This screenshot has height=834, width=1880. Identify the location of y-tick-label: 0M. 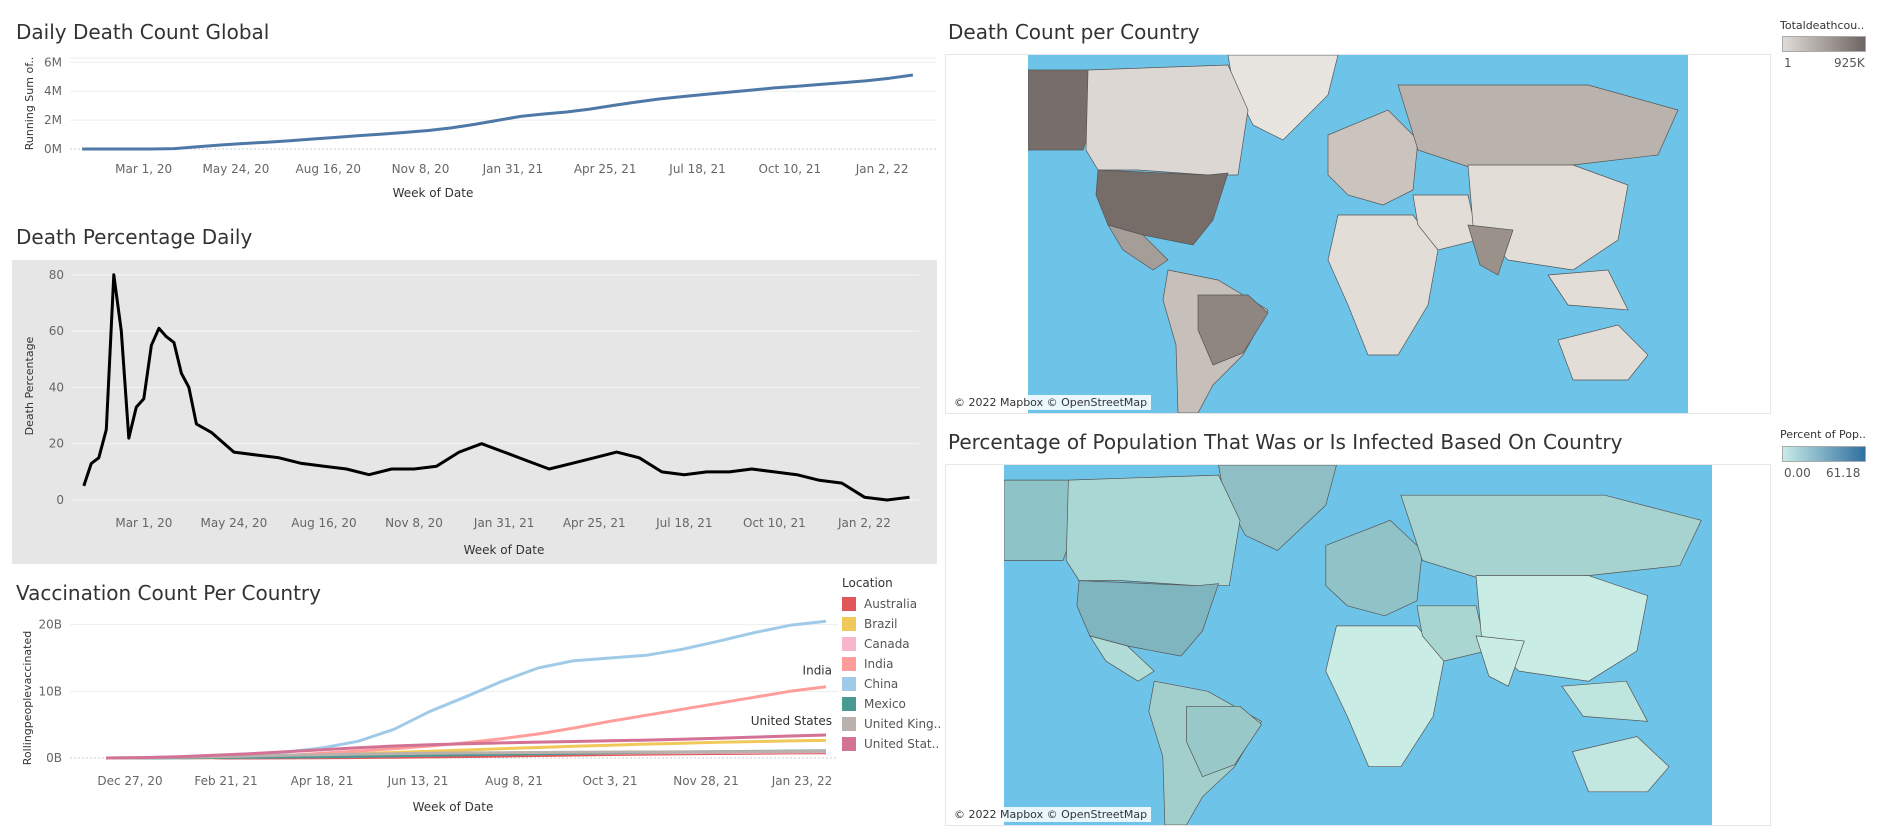
(53, 149).